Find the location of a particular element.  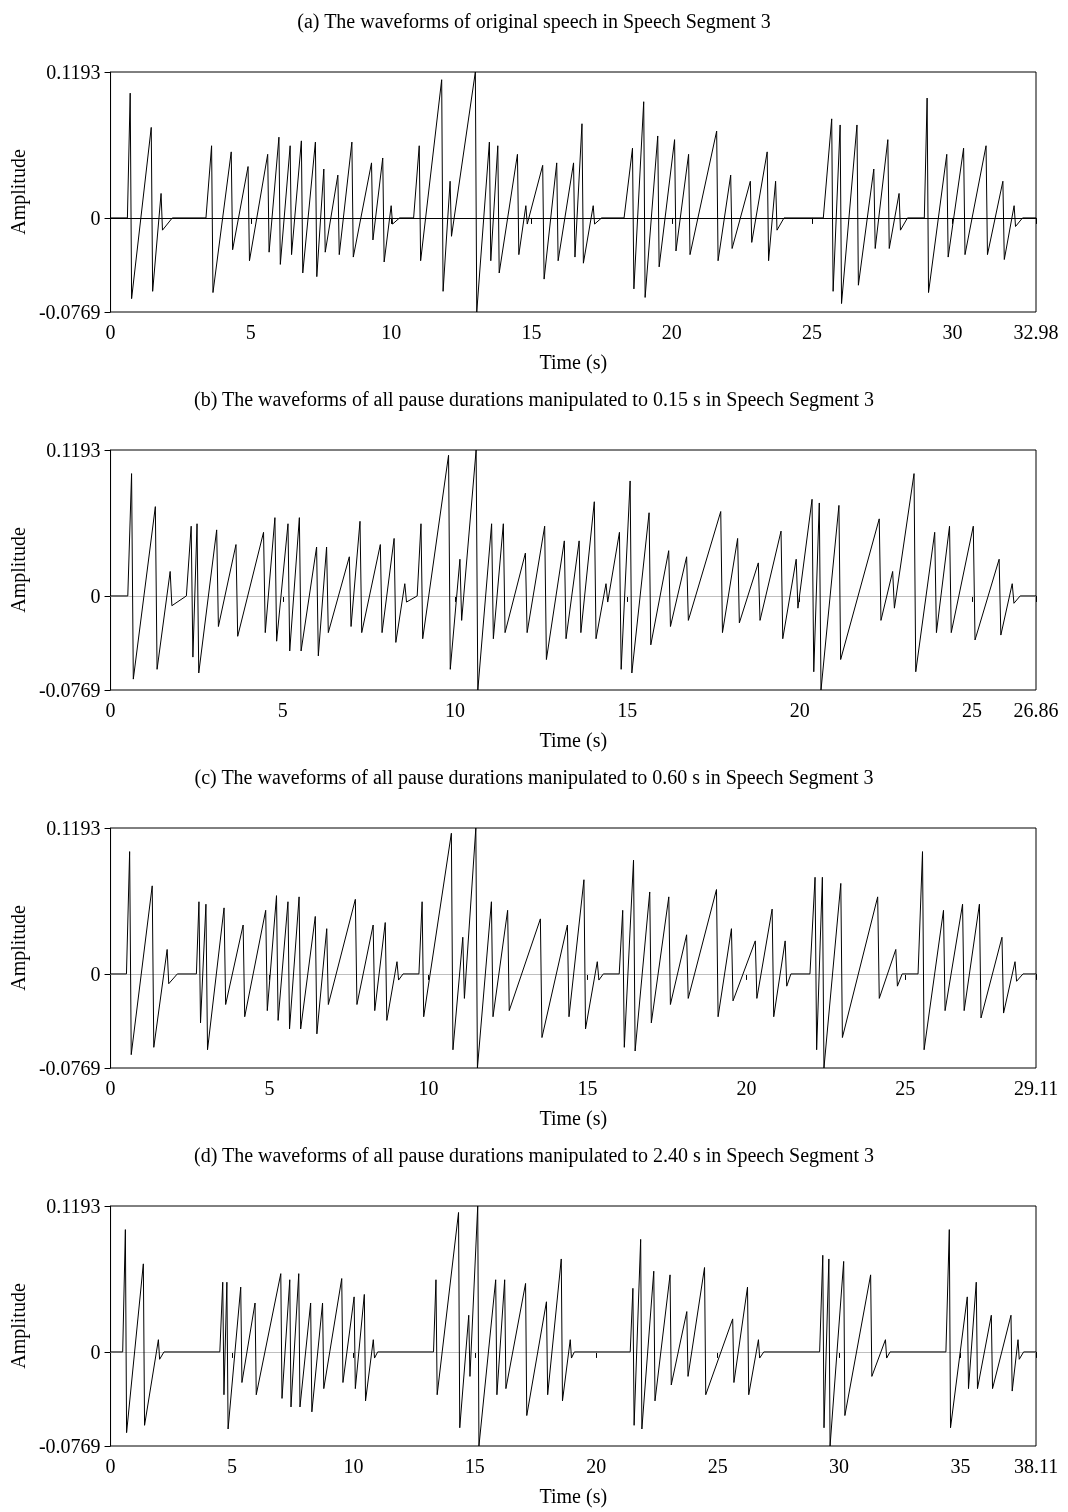

x-tick-label: 29.11 is located at coordinates (1036, 1088).